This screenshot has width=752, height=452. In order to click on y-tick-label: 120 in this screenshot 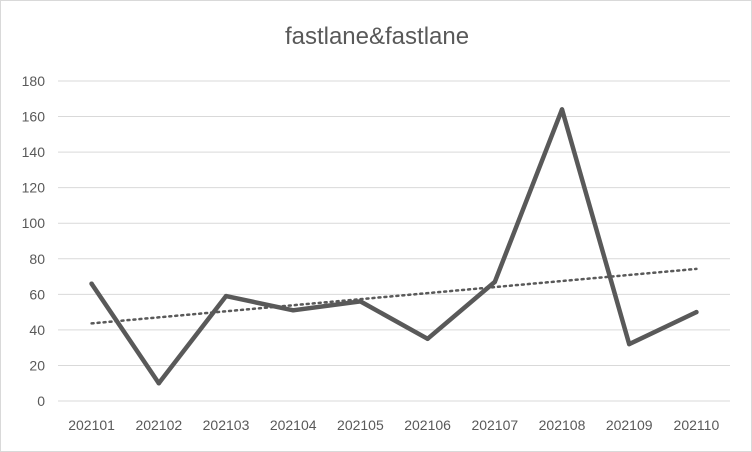, I will do `click(34, 188)`.